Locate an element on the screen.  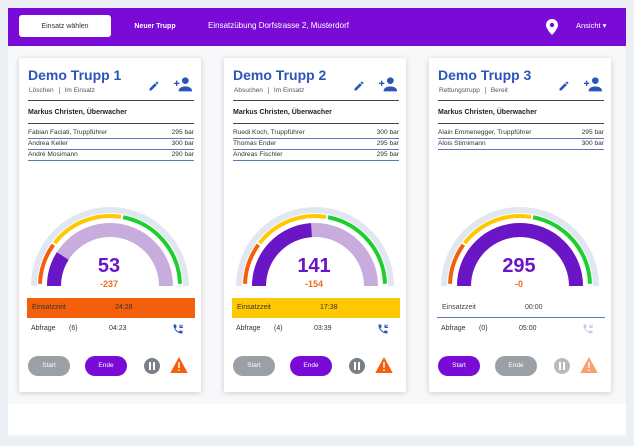
member-name: André Mosimann is located at coordinates (53, 154).